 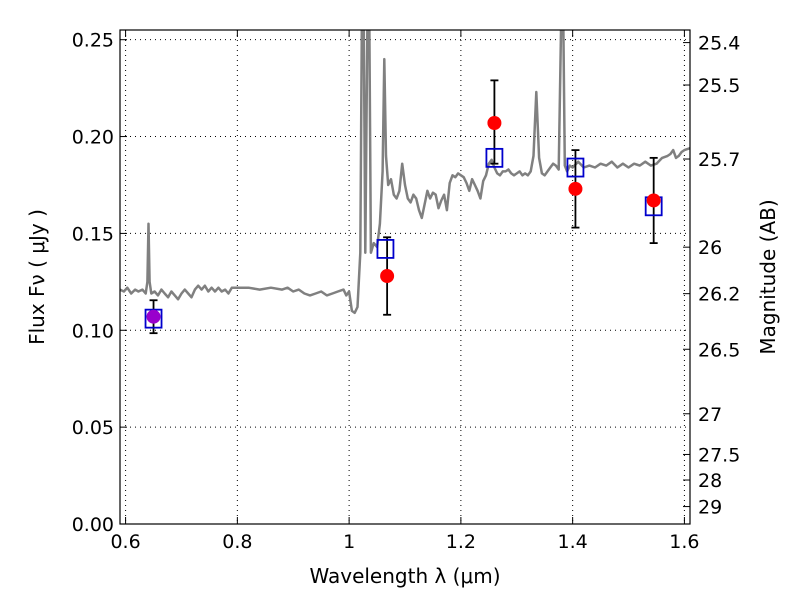 What do you see at coordinates (93, 525) in the screenshot?
I see `y-tick-label: 0.00` at bounding box center [93, 525].